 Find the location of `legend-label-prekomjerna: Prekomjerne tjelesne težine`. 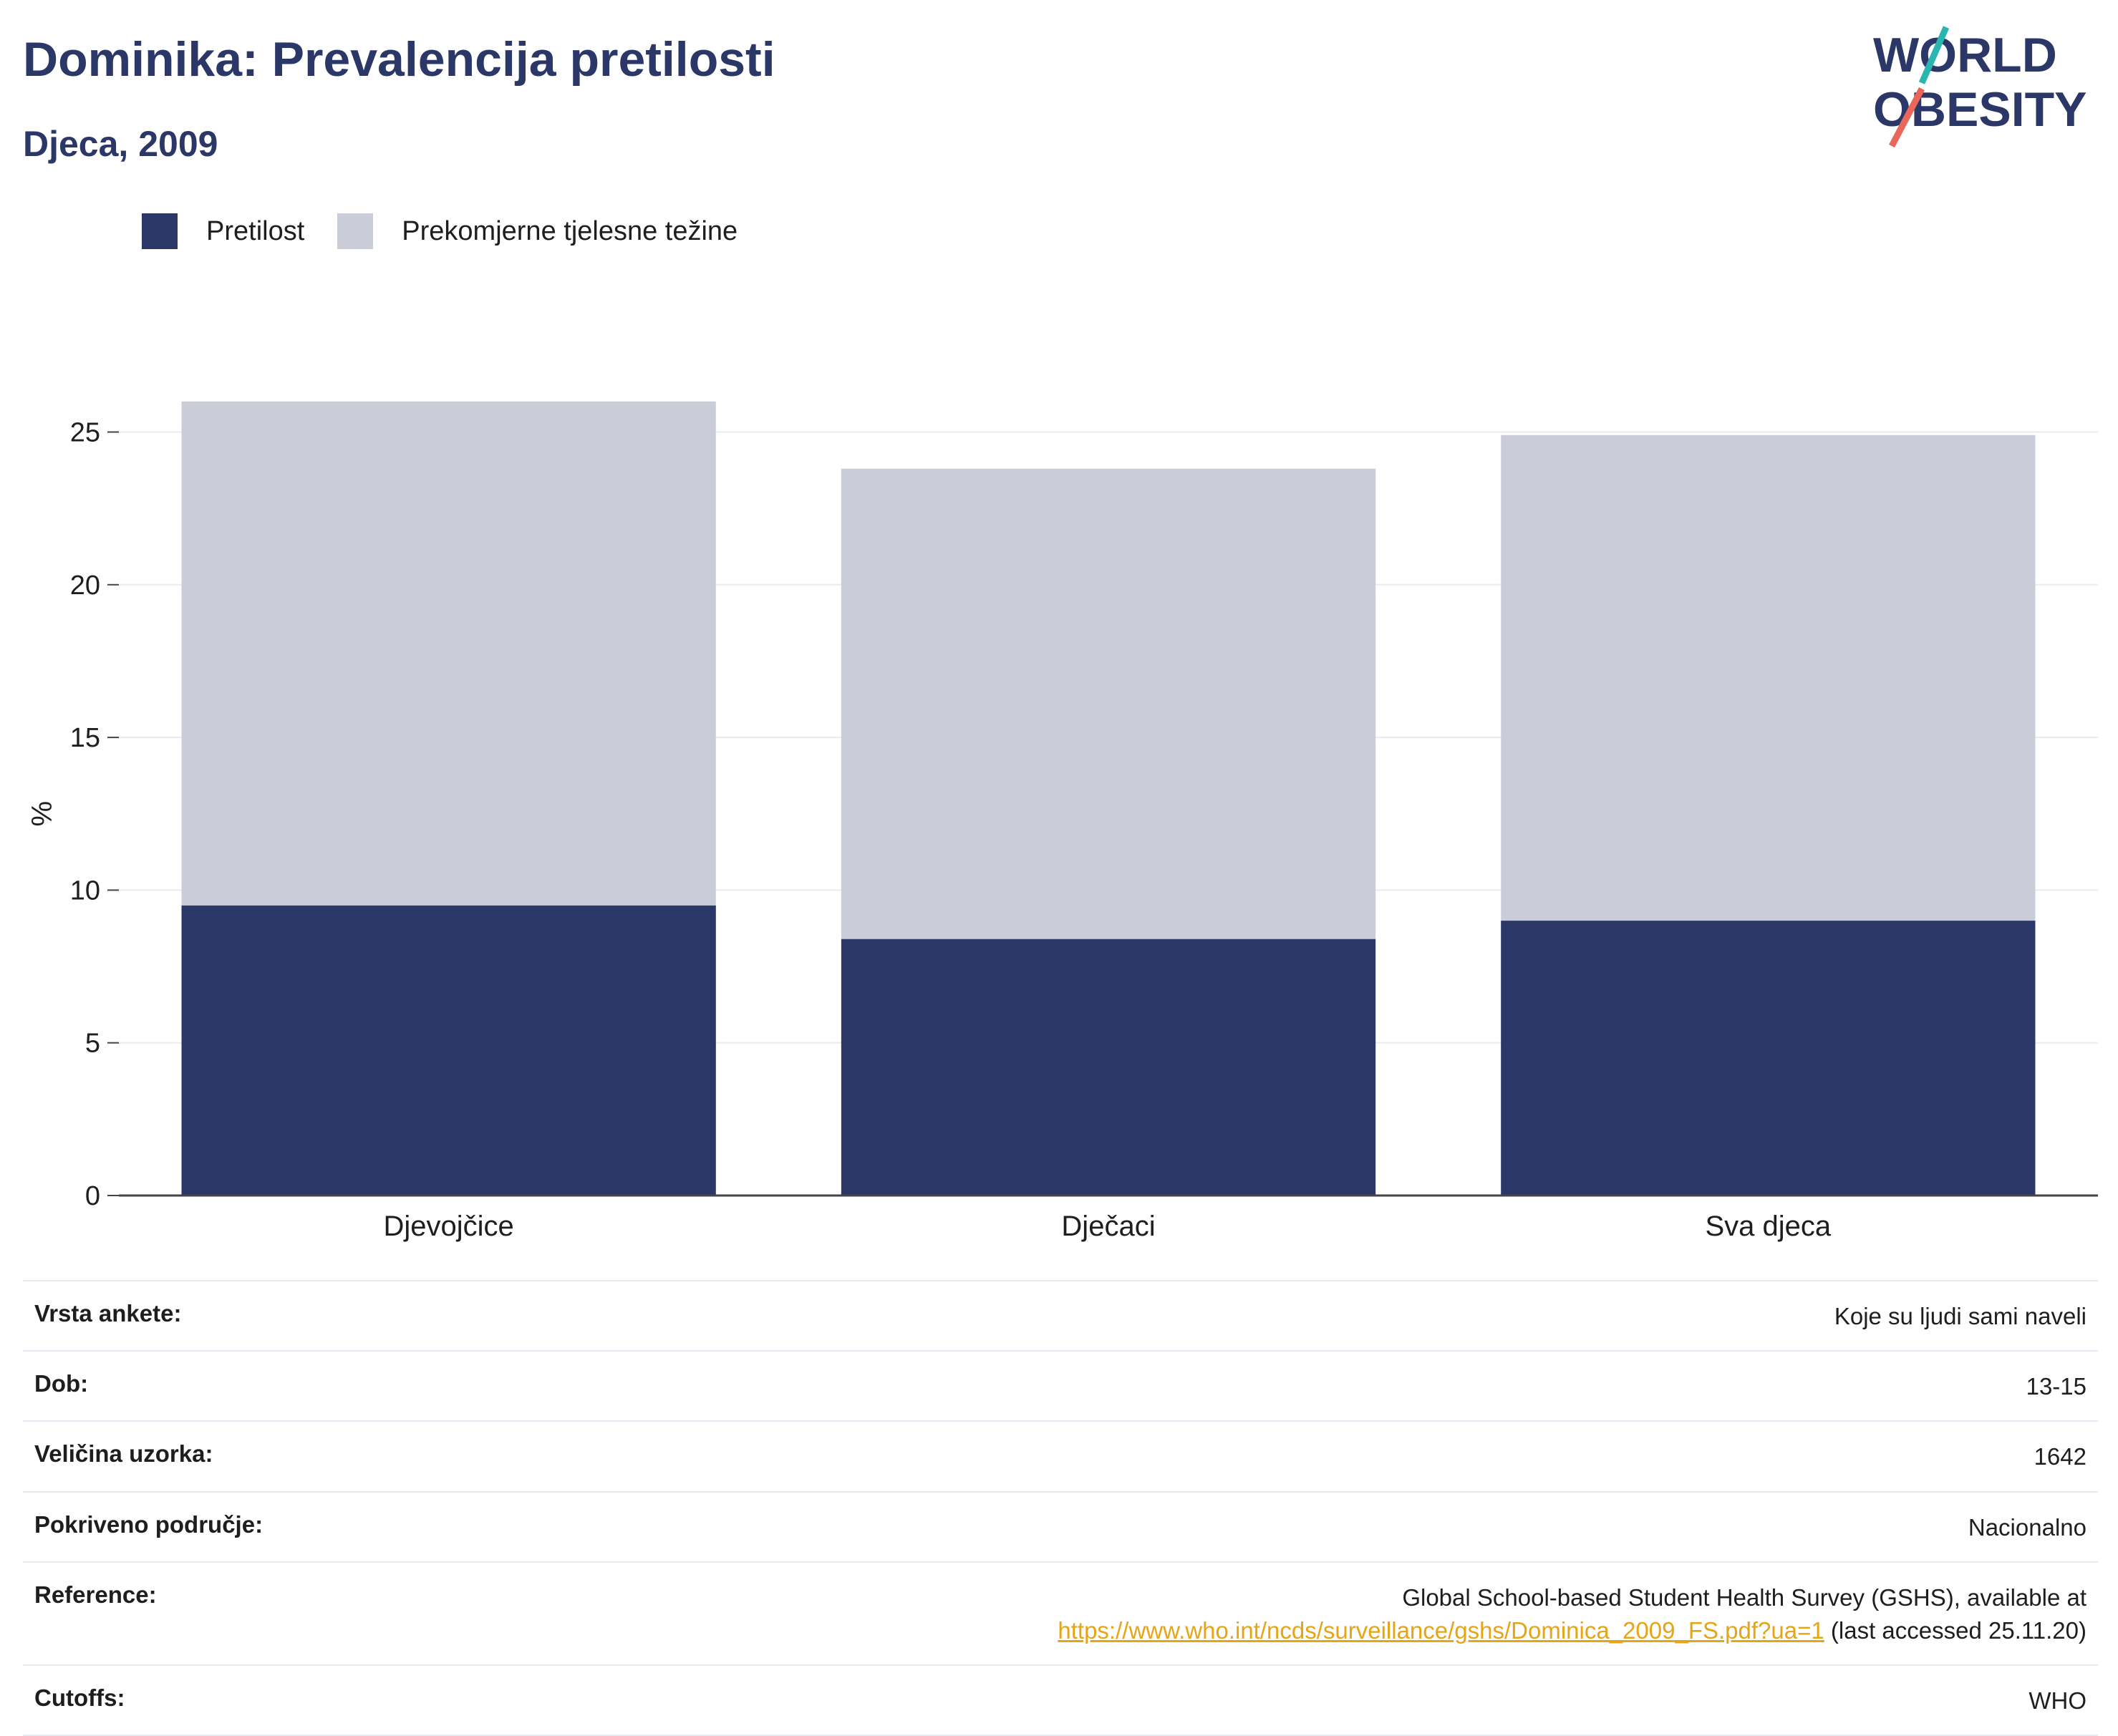

legend-label-prekomjerna: Prekomjerne tjelesne težine is located at coordinates (570, 230).